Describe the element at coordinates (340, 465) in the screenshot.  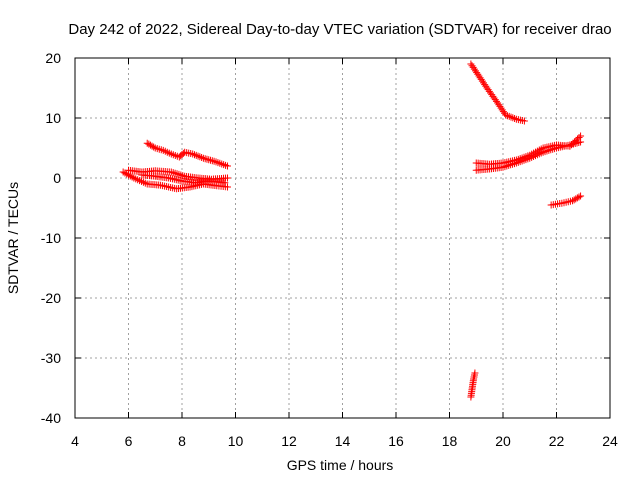
I see `x-axis-label: GPS time / hours` at that location.